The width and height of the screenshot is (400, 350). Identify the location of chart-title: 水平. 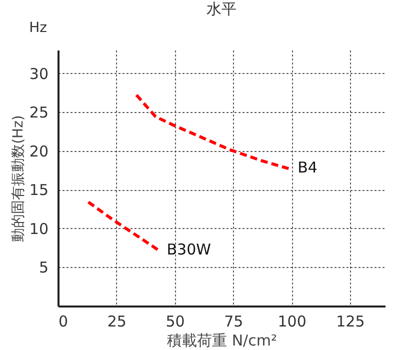
(221, 9).